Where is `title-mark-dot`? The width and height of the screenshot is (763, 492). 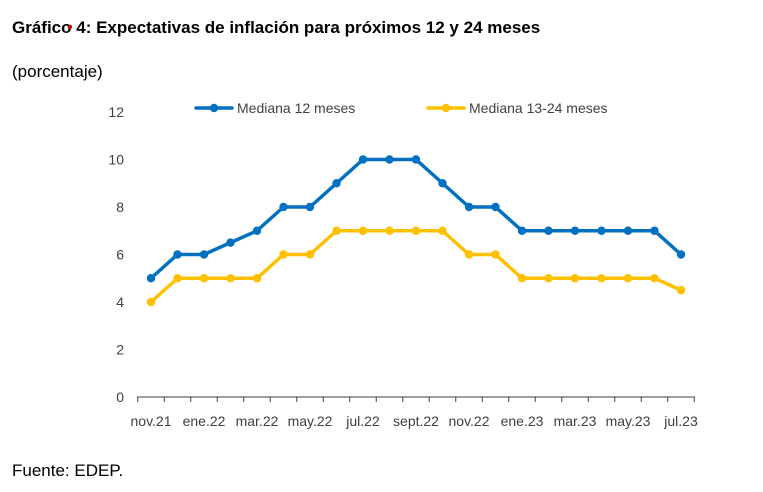 title-mark-dot is located at coordinates (70, 27).